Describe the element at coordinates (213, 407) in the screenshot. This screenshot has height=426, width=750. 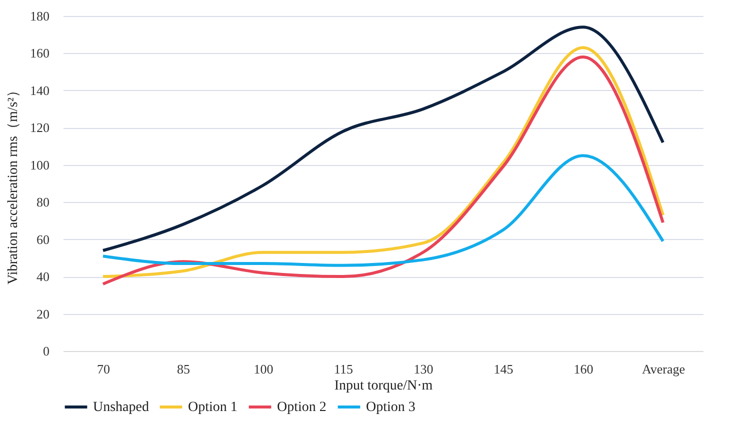
I see `legend-label: Option 1` at that location.